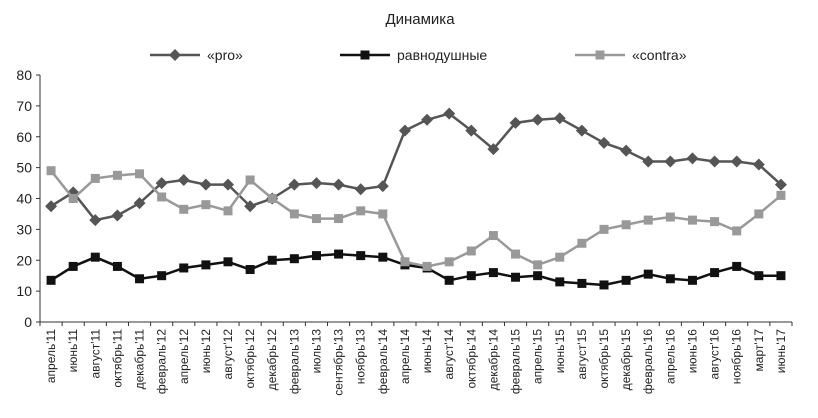  What do you see at coordinates (117, 358) in the screenshot?
I see `x-tick-label: октябрь'11` at bounding box center [117, 358].